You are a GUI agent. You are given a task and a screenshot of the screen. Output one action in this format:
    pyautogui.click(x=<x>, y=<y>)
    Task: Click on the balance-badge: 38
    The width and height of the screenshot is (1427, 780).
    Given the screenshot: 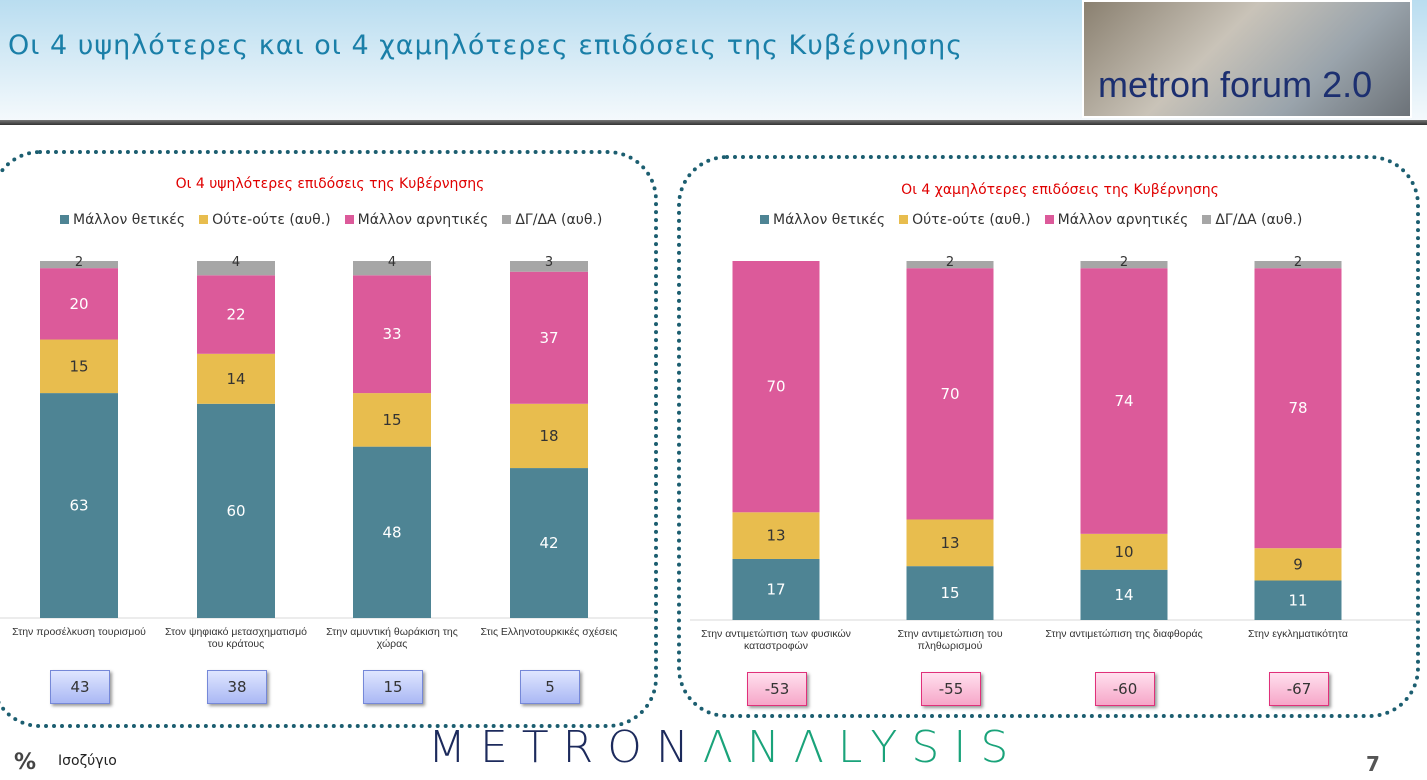 What is the action you would take?
    pyautogui.click(x=237, y=687)
    